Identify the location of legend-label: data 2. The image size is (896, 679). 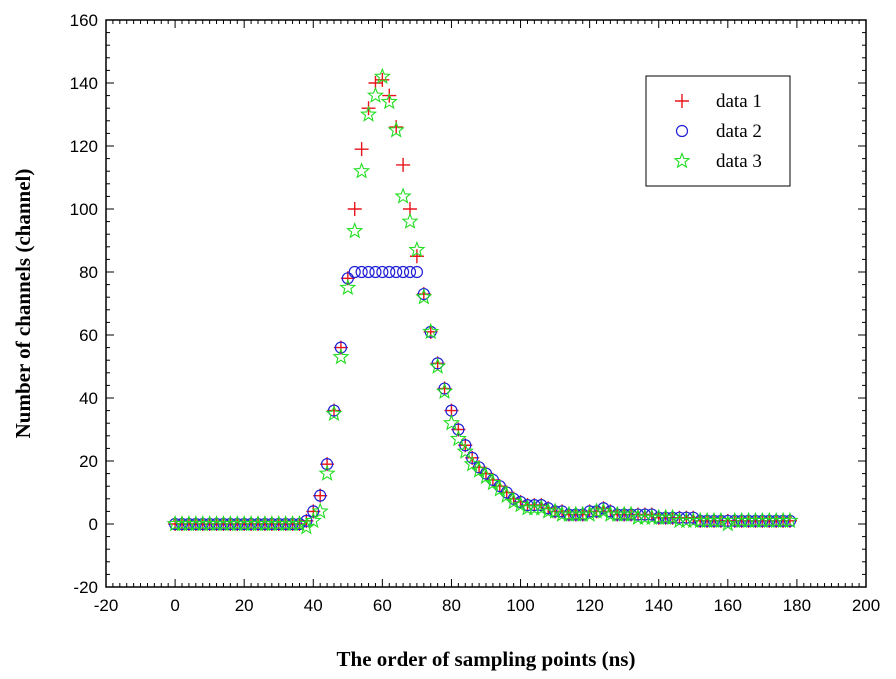
(739, 131).